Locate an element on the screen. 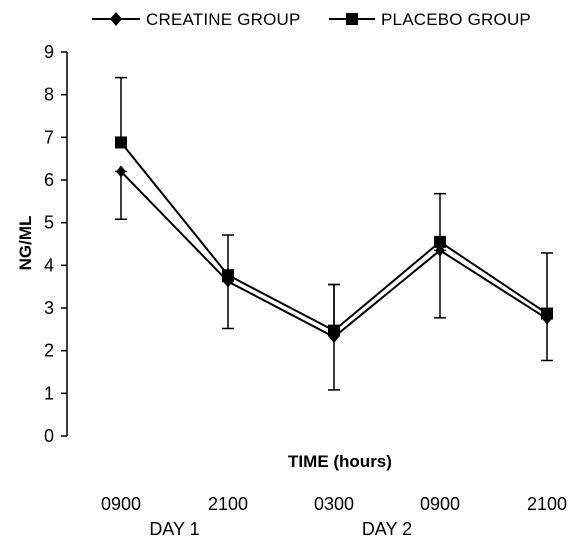 The height and width of the screenshot is (539, 579). x-day-label: DAY 2 is located at coordinates (387, 529).